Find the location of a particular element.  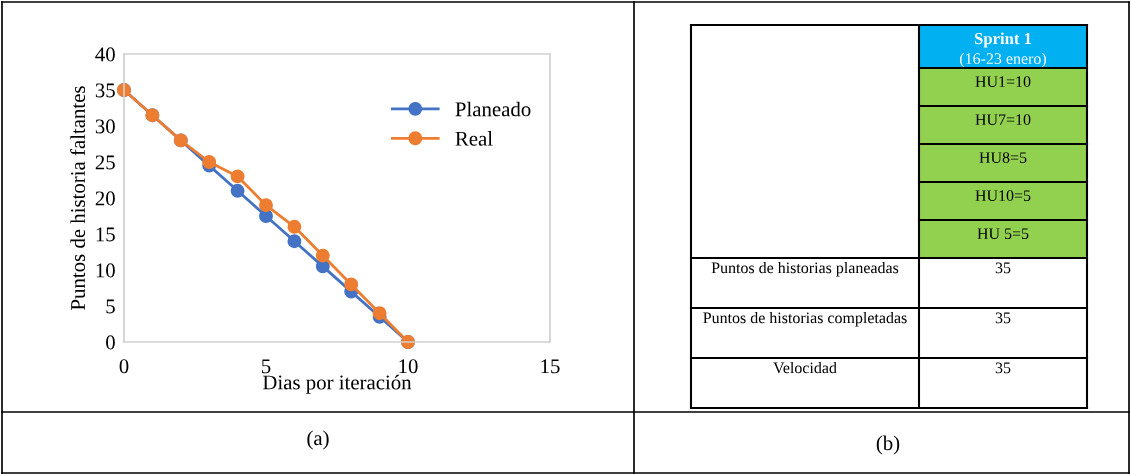

text: (b) is located at coordinates (888, 445).